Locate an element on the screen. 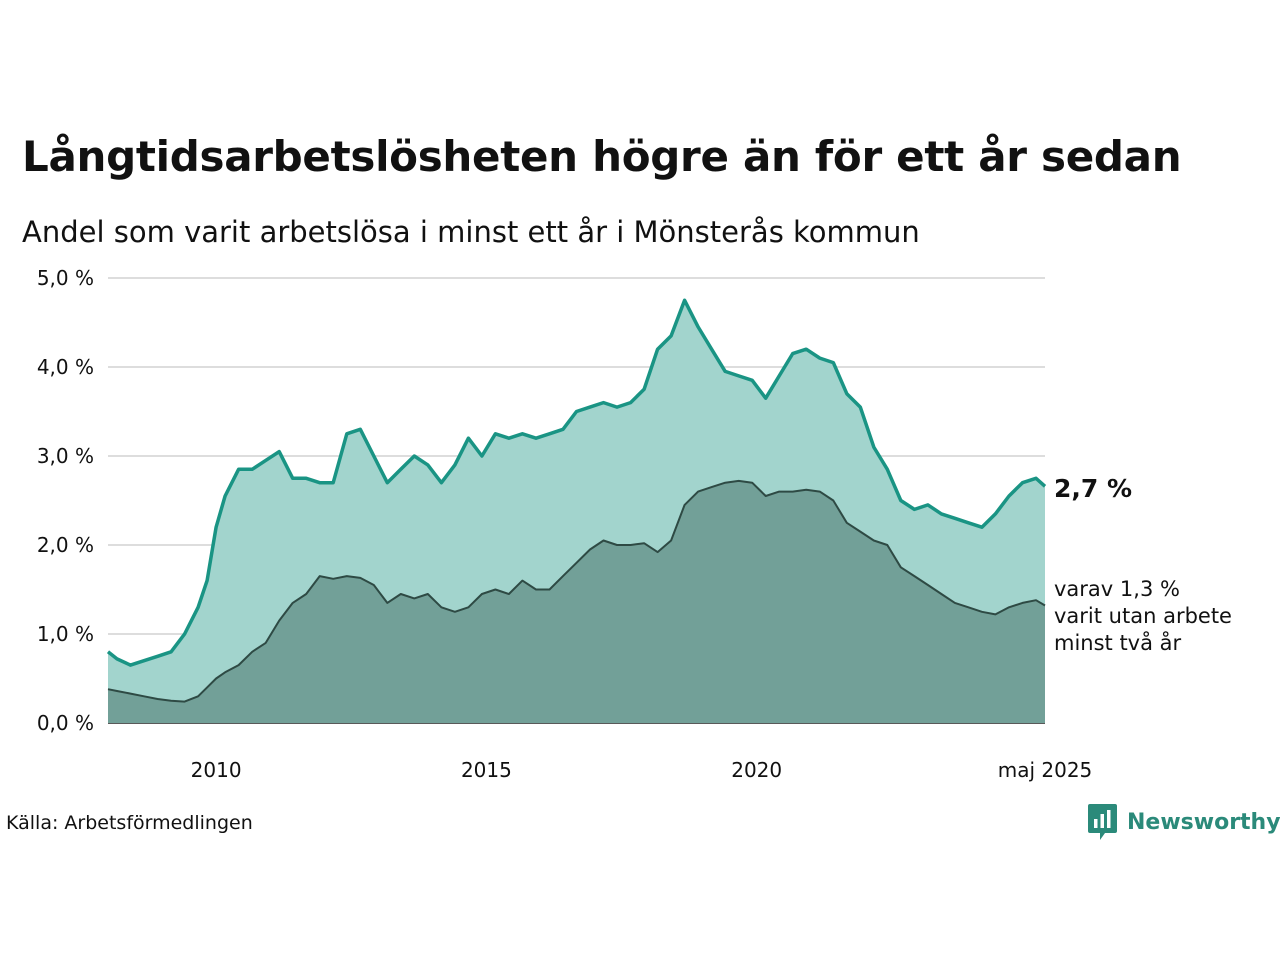 The height and width of the screenshot is (960, 1280). x-tick-label: 2010 is located at coordinates (216, 770).